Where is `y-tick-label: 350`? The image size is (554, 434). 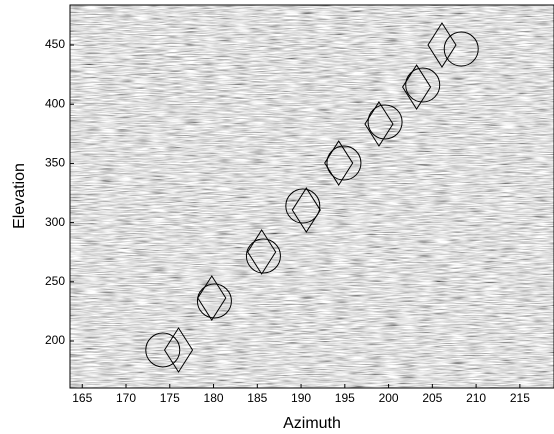 y-tick-label: 350 is located at coordinates (55, 163).